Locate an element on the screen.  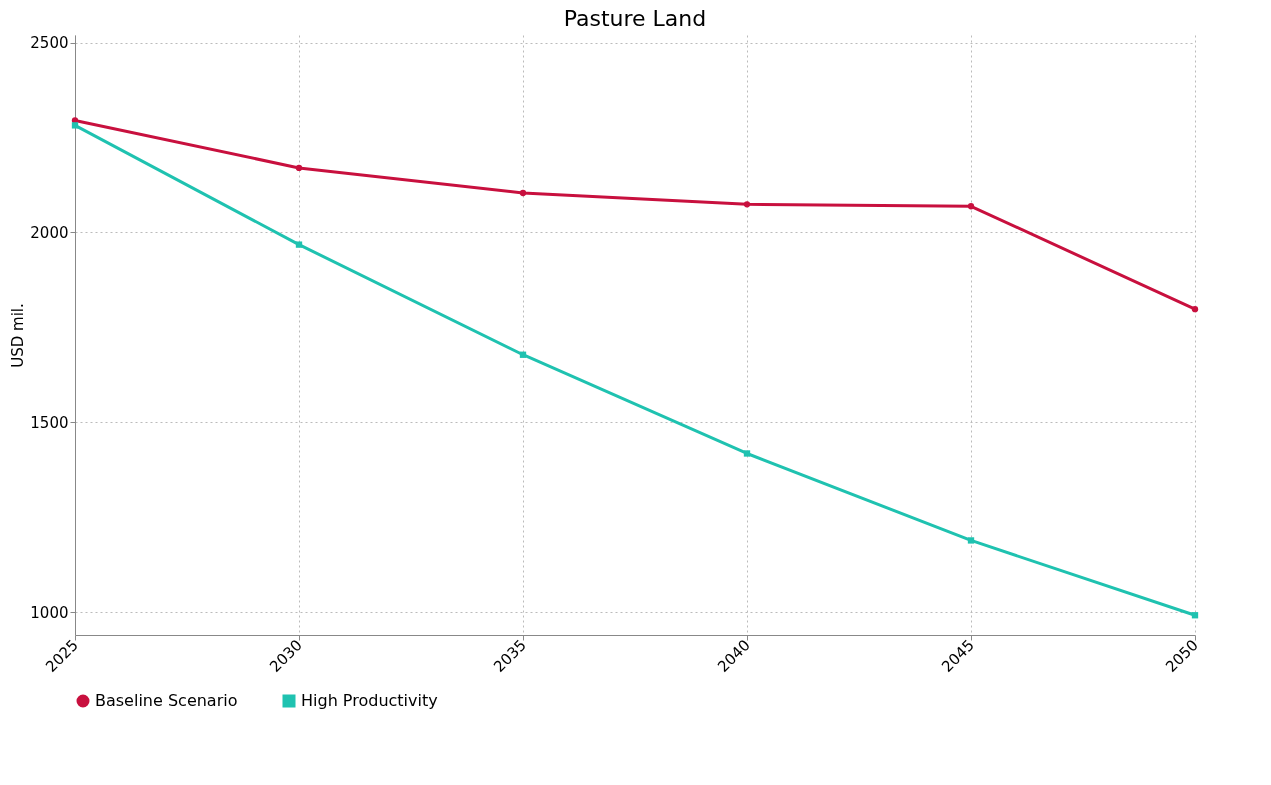
y-tick-label: 2000 is located at coordinates (49, 232).